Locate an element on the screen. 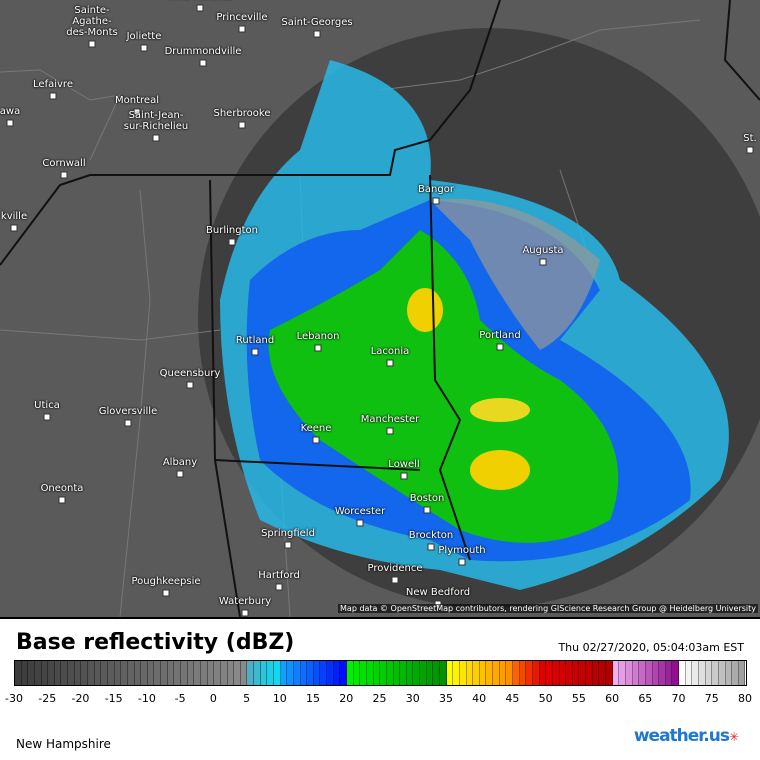 Image resolution: width=760 pixels, height=760 pixels. city-label: Utica is located at coordinates (47, 405).